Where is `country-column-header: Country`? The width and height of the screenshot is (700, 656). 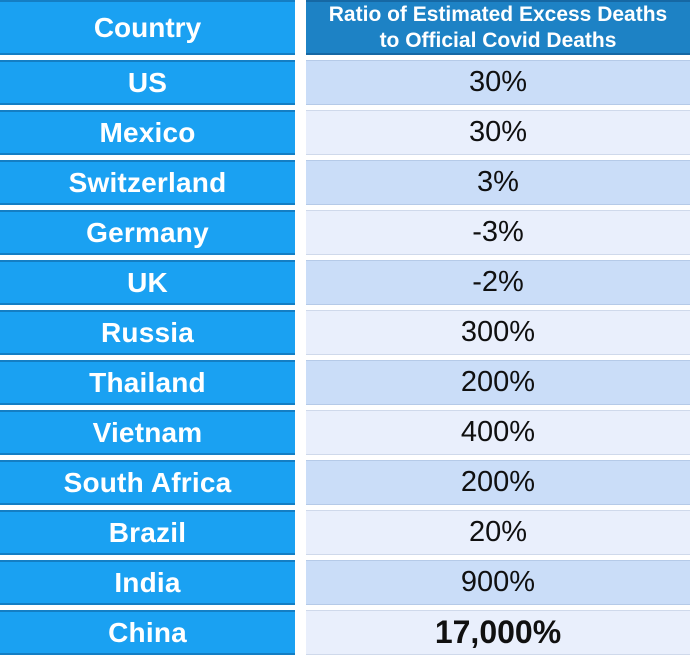
country-column-header: Country is located at coordinates (147, 27).